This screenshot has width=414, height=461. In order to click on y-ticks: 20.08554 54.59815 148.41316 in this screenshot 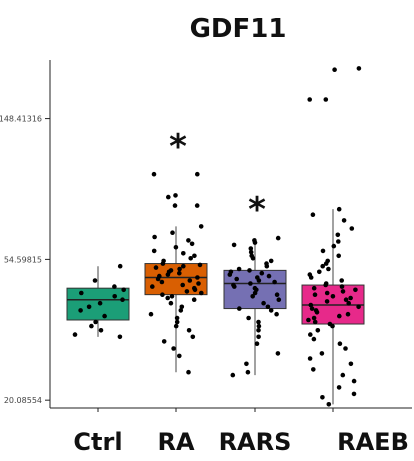, I will do `click(25, 260)`.